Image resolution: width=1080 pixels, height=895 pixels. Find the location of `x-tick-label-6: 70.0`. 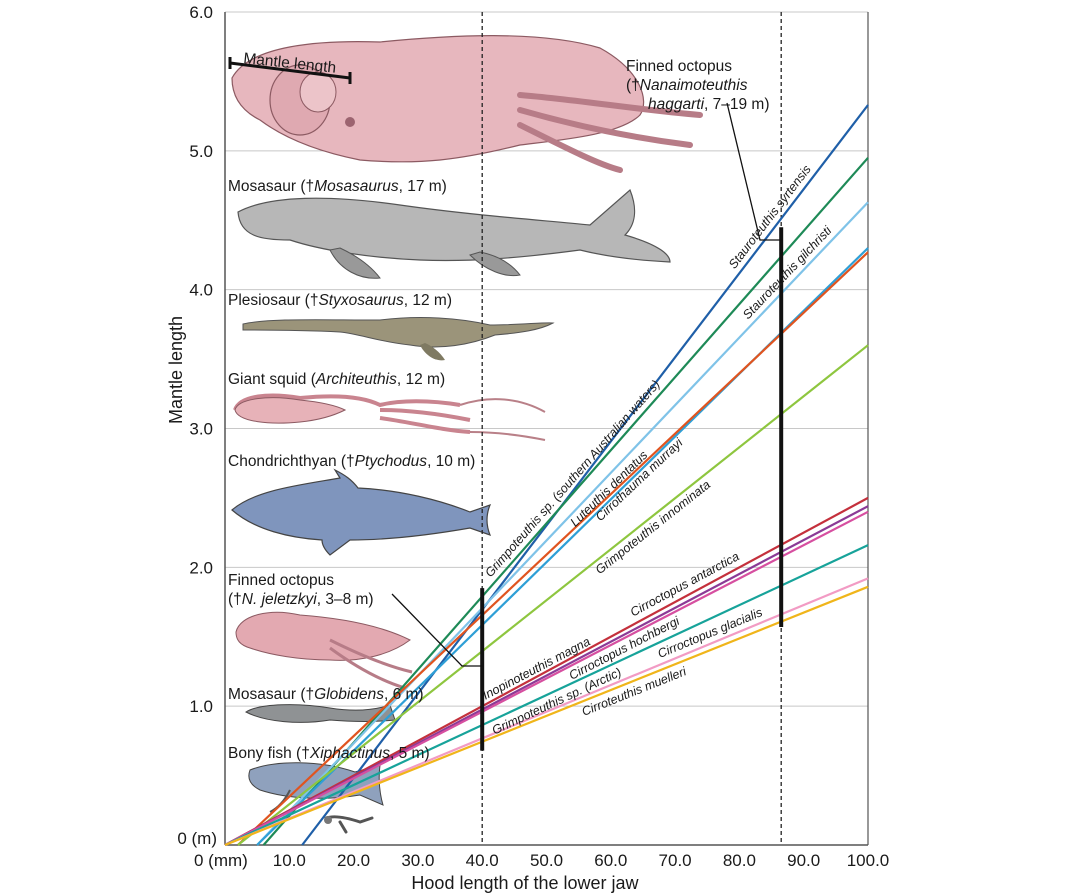

x-tick-label-6: 70.0 is located at coordinates (675, 860).